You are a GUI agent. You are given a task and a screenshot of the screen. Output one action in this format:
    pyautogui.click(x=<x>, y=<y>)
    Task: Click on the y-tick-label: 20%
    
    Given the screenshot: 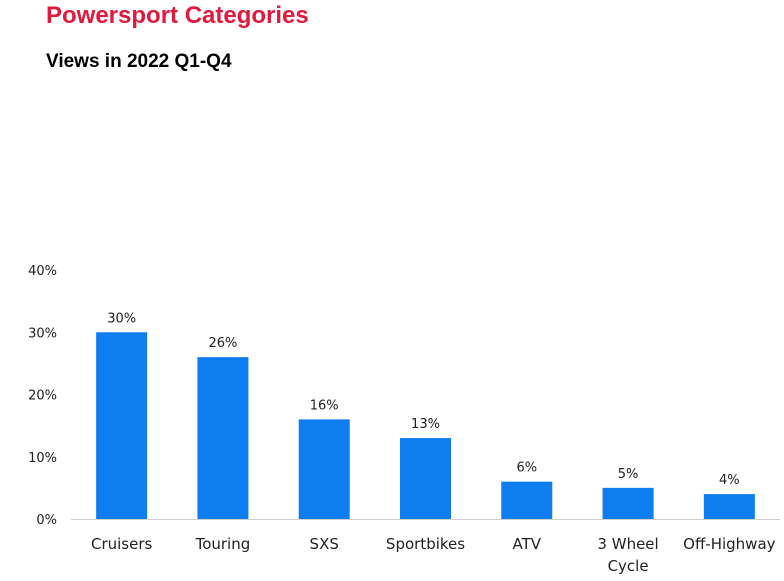 What is the action you would take?
    pyautogui.click(x=42, y=396)
    